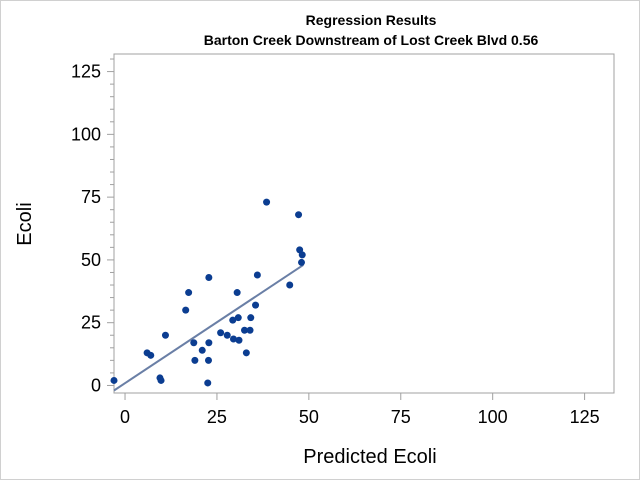 The image size is (640, 480). Describe the element at coordinates (91, 197) in the screenshot. I see `y-tick-label: 75` at that location.